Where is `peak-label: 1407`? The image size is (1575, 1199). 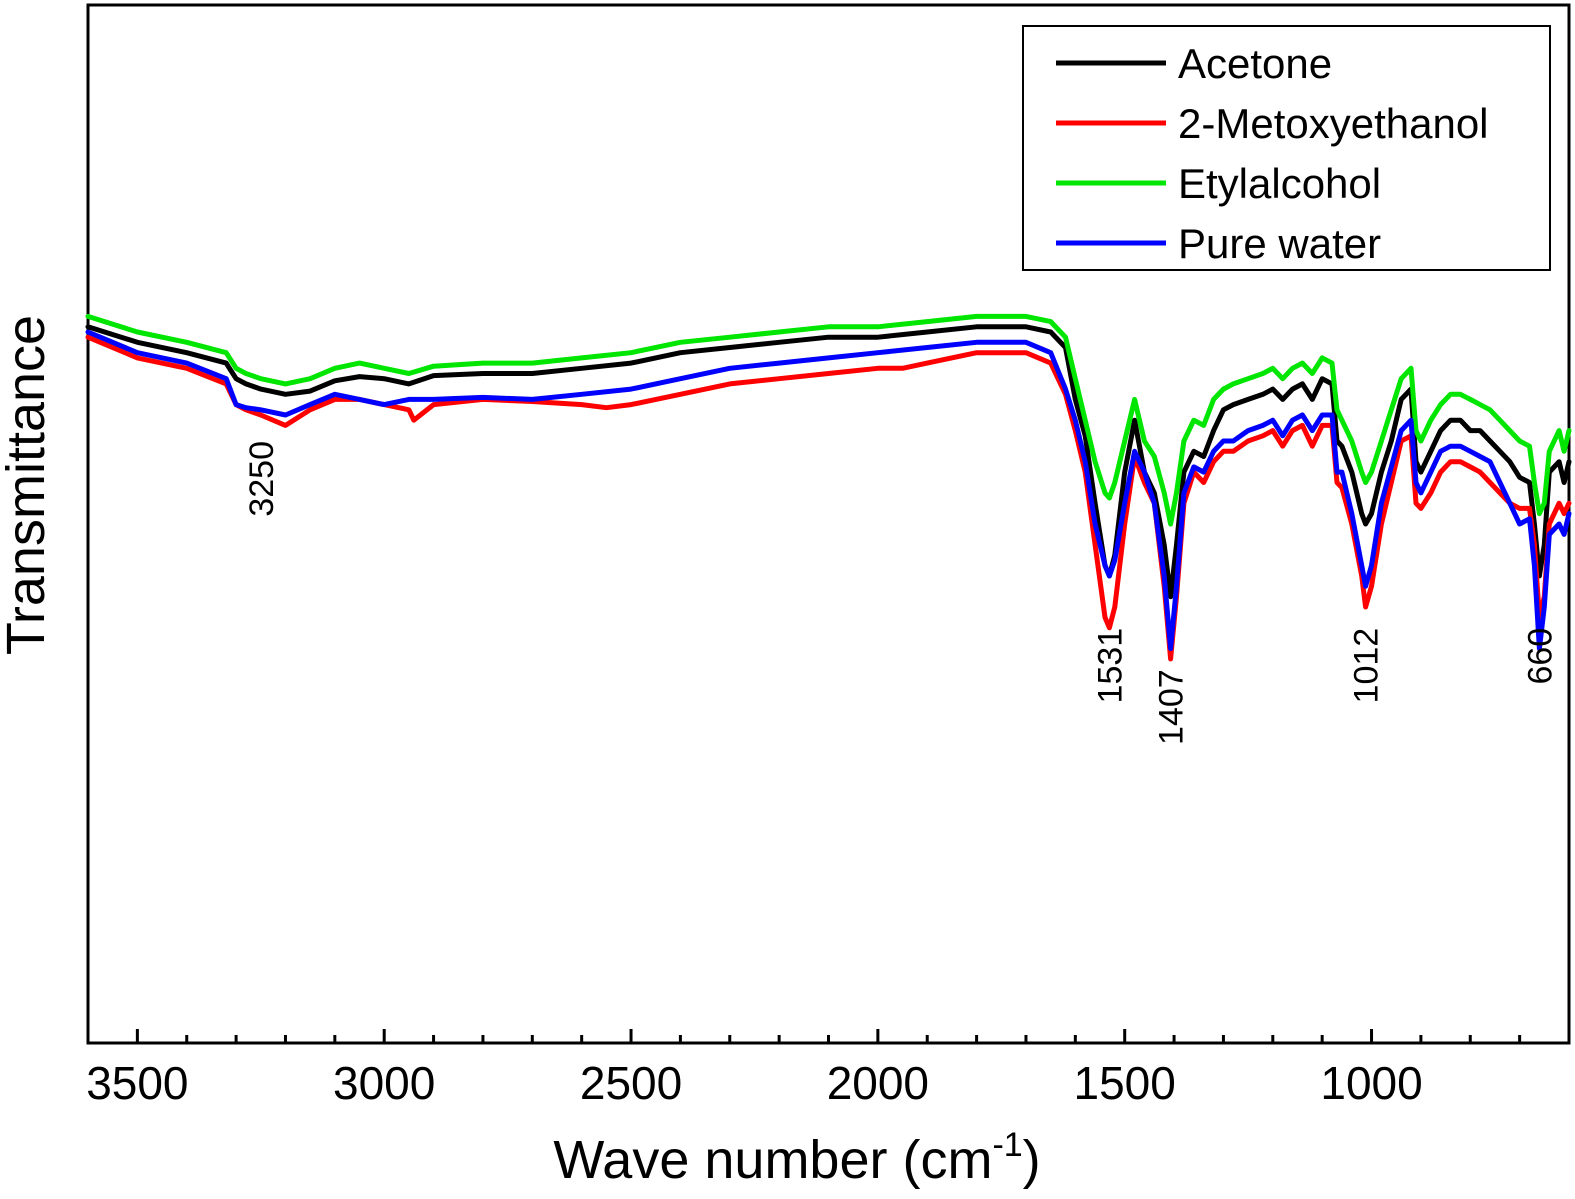
peak-label: 1407 is located at coordinates (1172, 707).